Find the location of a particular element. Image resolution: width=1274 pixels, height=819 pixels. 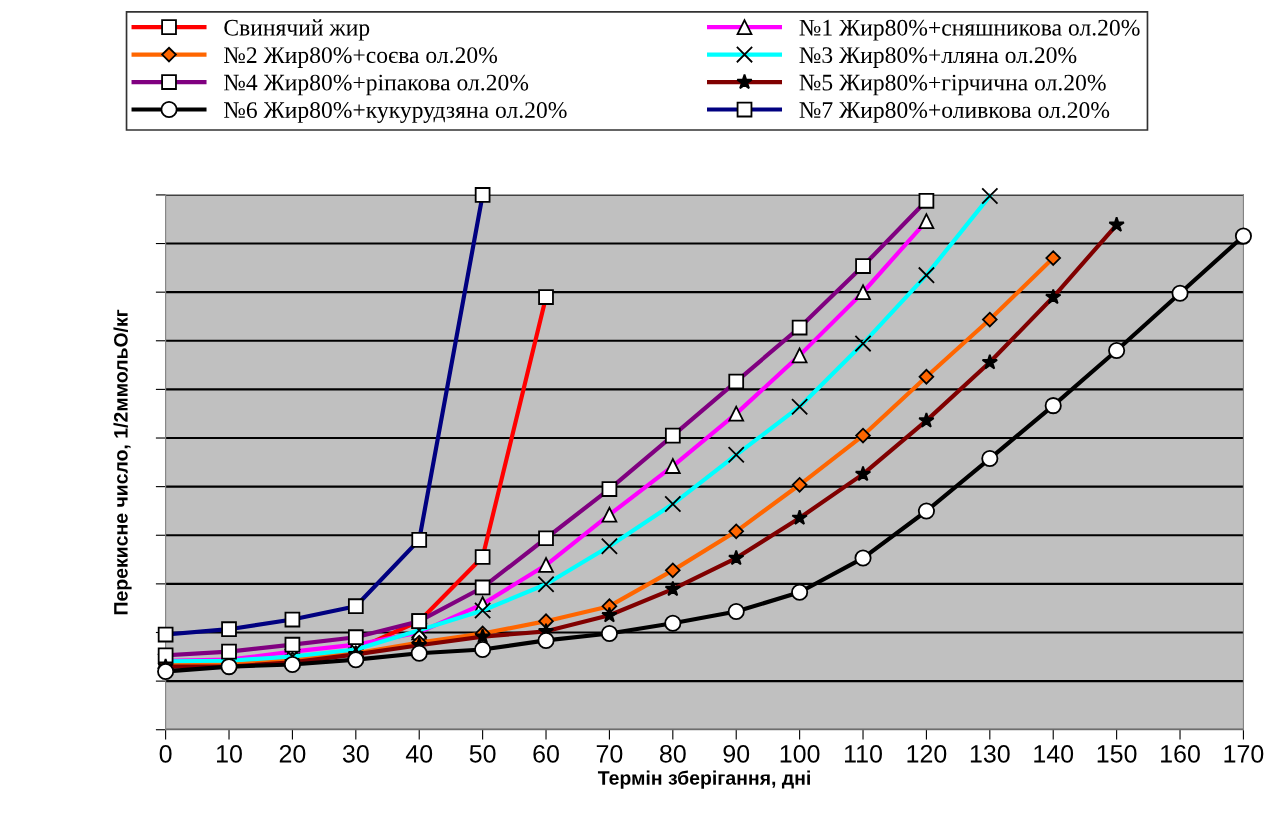

x-axis-title: Термін зберігання, дні is located at coordinates (703, 779).